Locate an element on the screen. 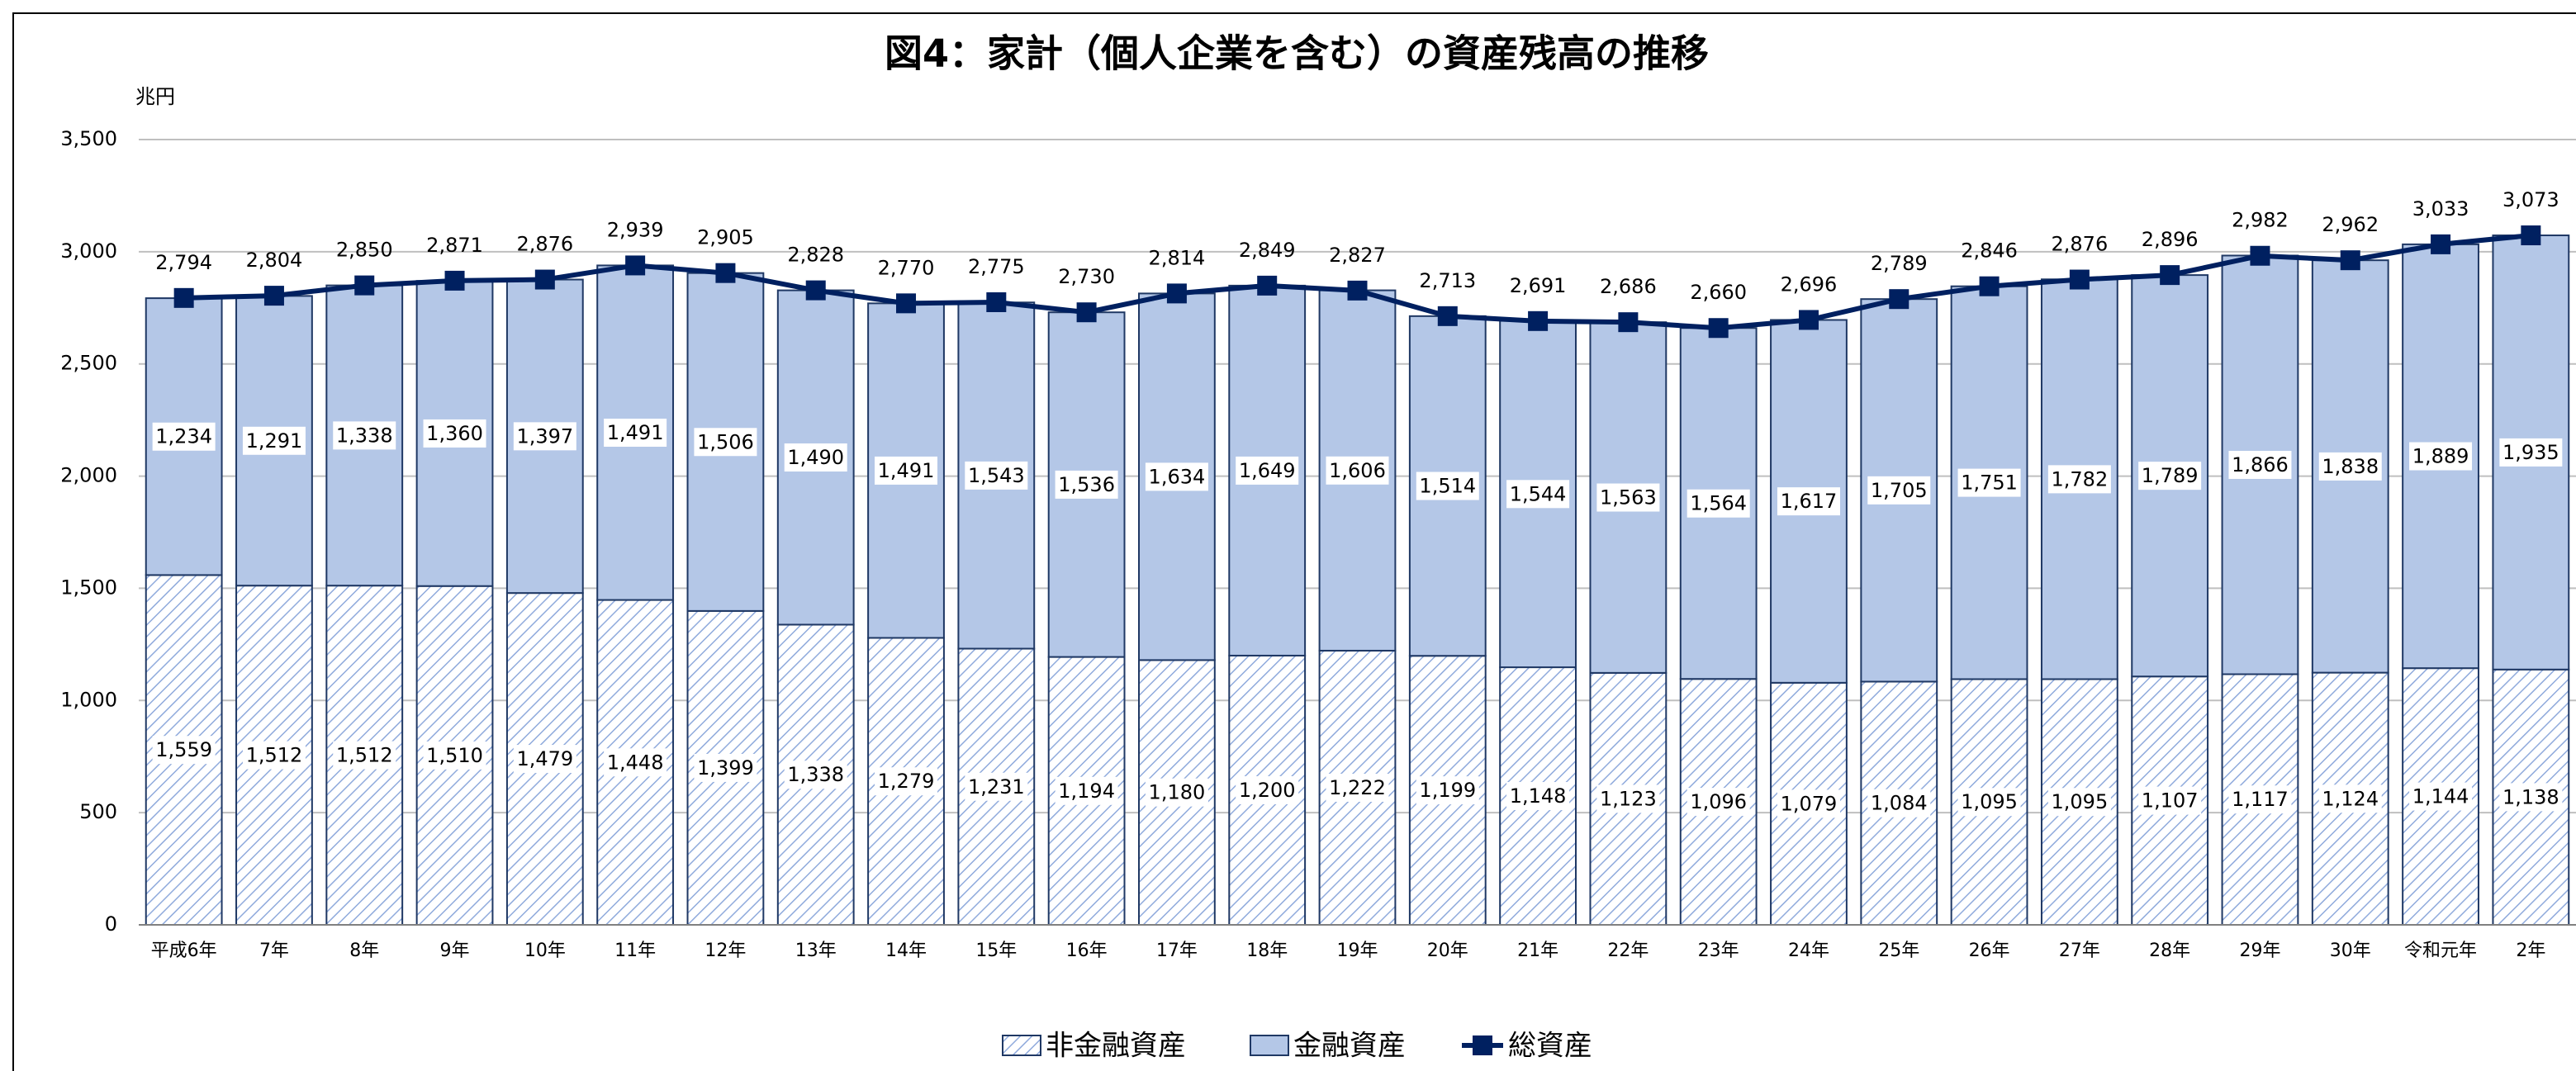 The width and height of the screenshot is (2576, 1071). chart-title: 図4：家計（個人企業を含む）の資産残高の推移 is located at coordinates (1297, 53).